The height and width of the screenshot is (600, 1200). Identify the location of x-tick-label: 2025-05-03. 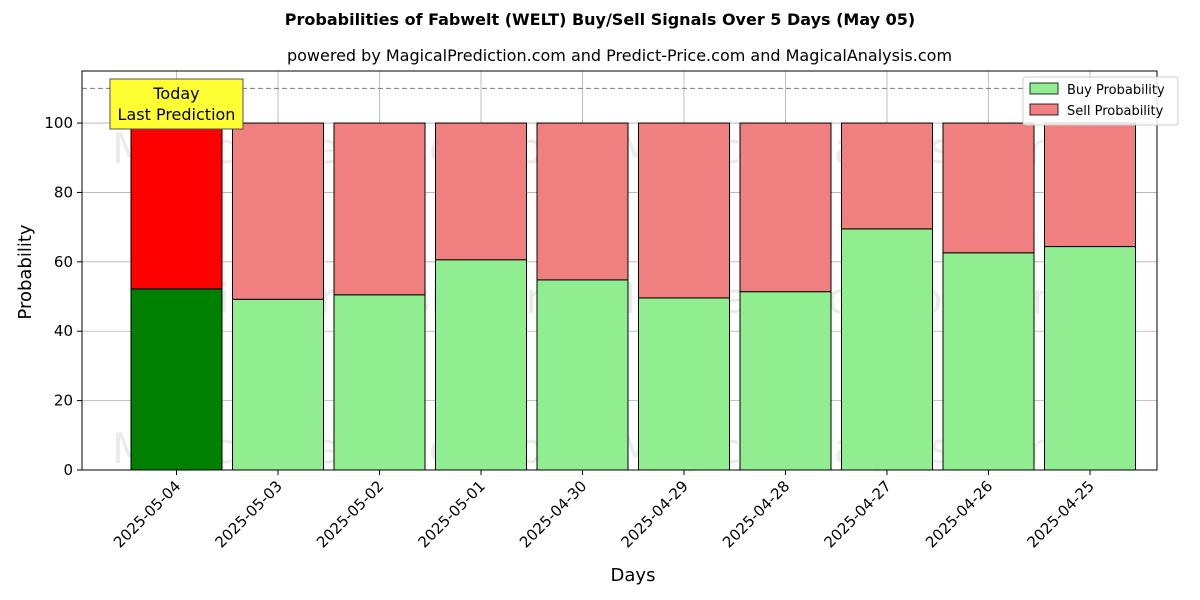
(248, 514).